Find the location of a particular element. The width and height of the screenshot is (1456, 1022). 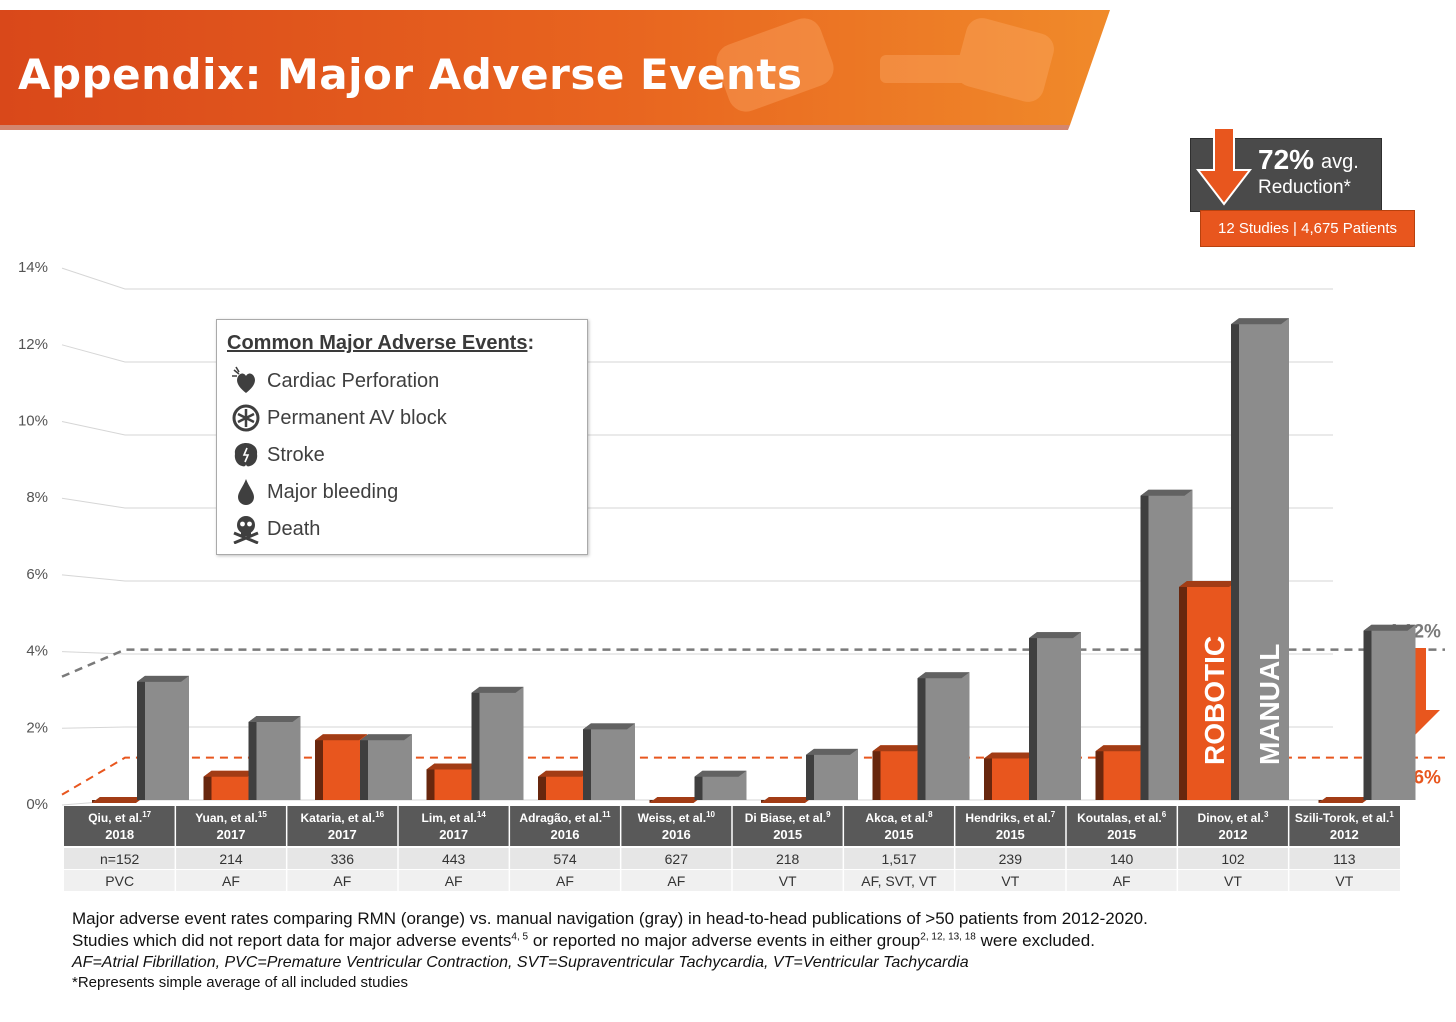

study-n: 627 is located at coordinates (677, 859).